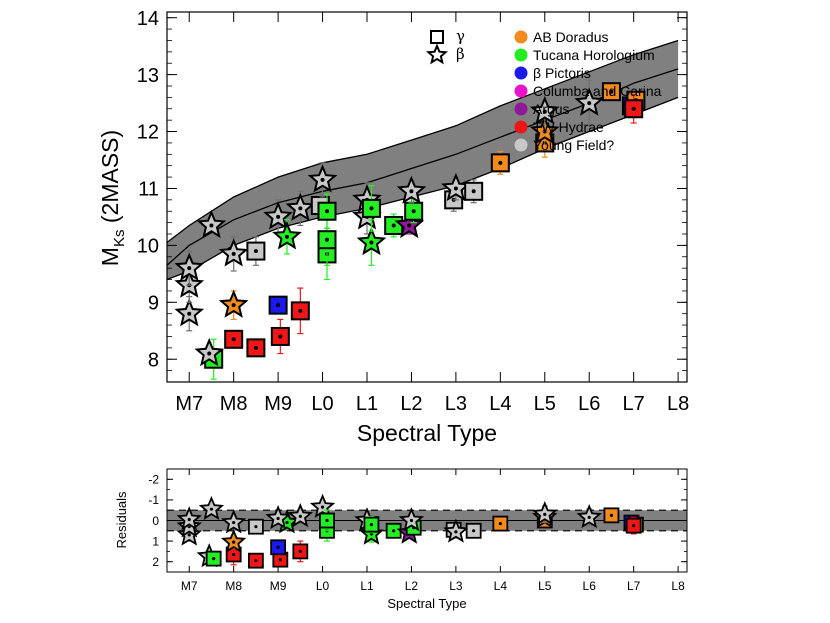 The width and height of the screenshot is (830, 623). What do you see at coordinates (426, 603) in the screenshot?
I see `residuals-x-axis-title: Spectral Type` at bounding box center [426, 603].